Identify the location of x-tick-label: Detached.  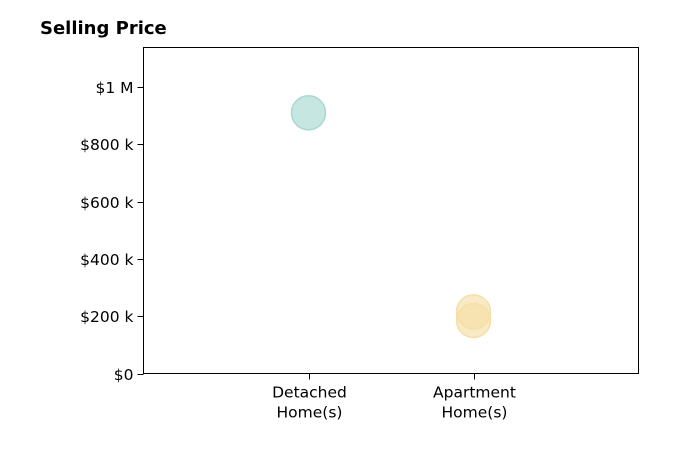
(309, 393).